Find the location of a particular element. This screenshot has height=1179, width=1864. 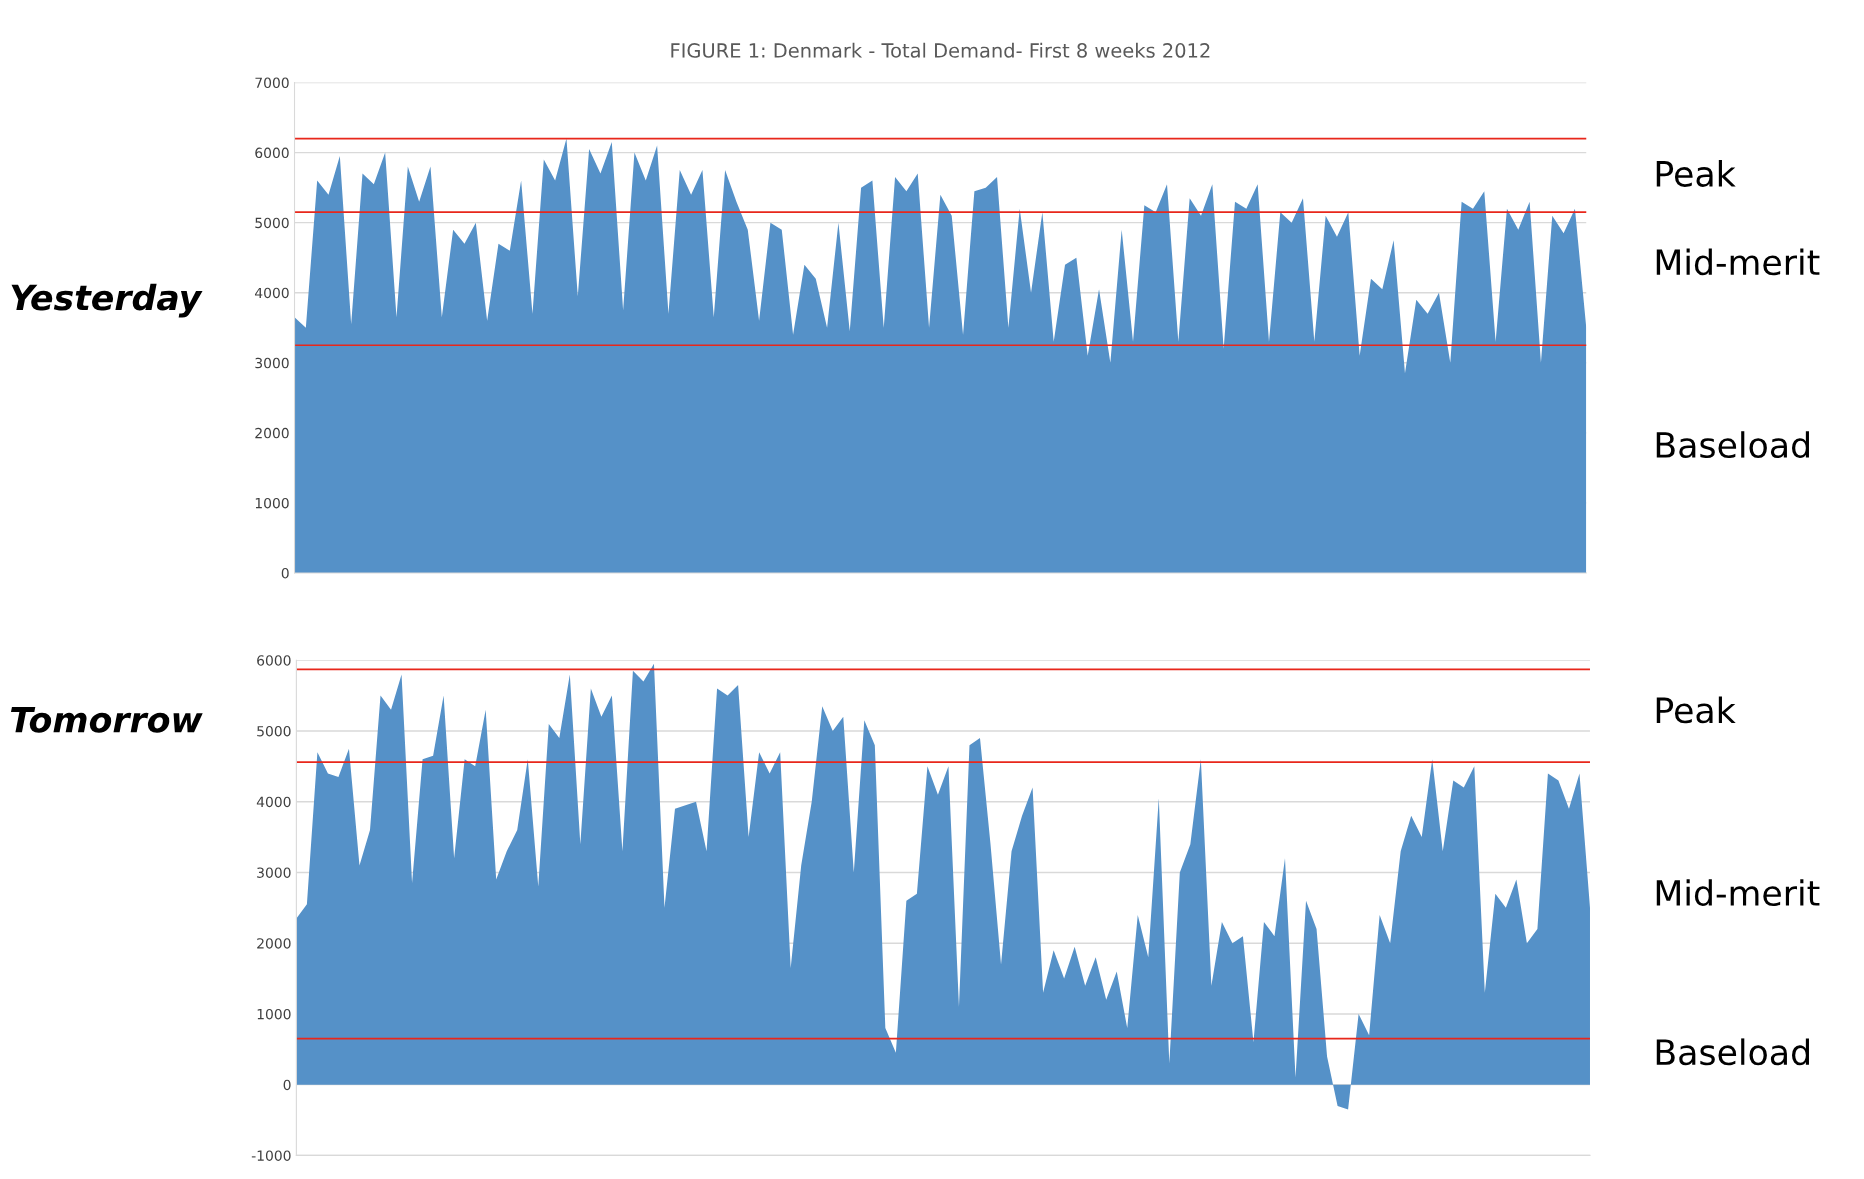

text: Tomorrow is located at coordinates (106, 719).